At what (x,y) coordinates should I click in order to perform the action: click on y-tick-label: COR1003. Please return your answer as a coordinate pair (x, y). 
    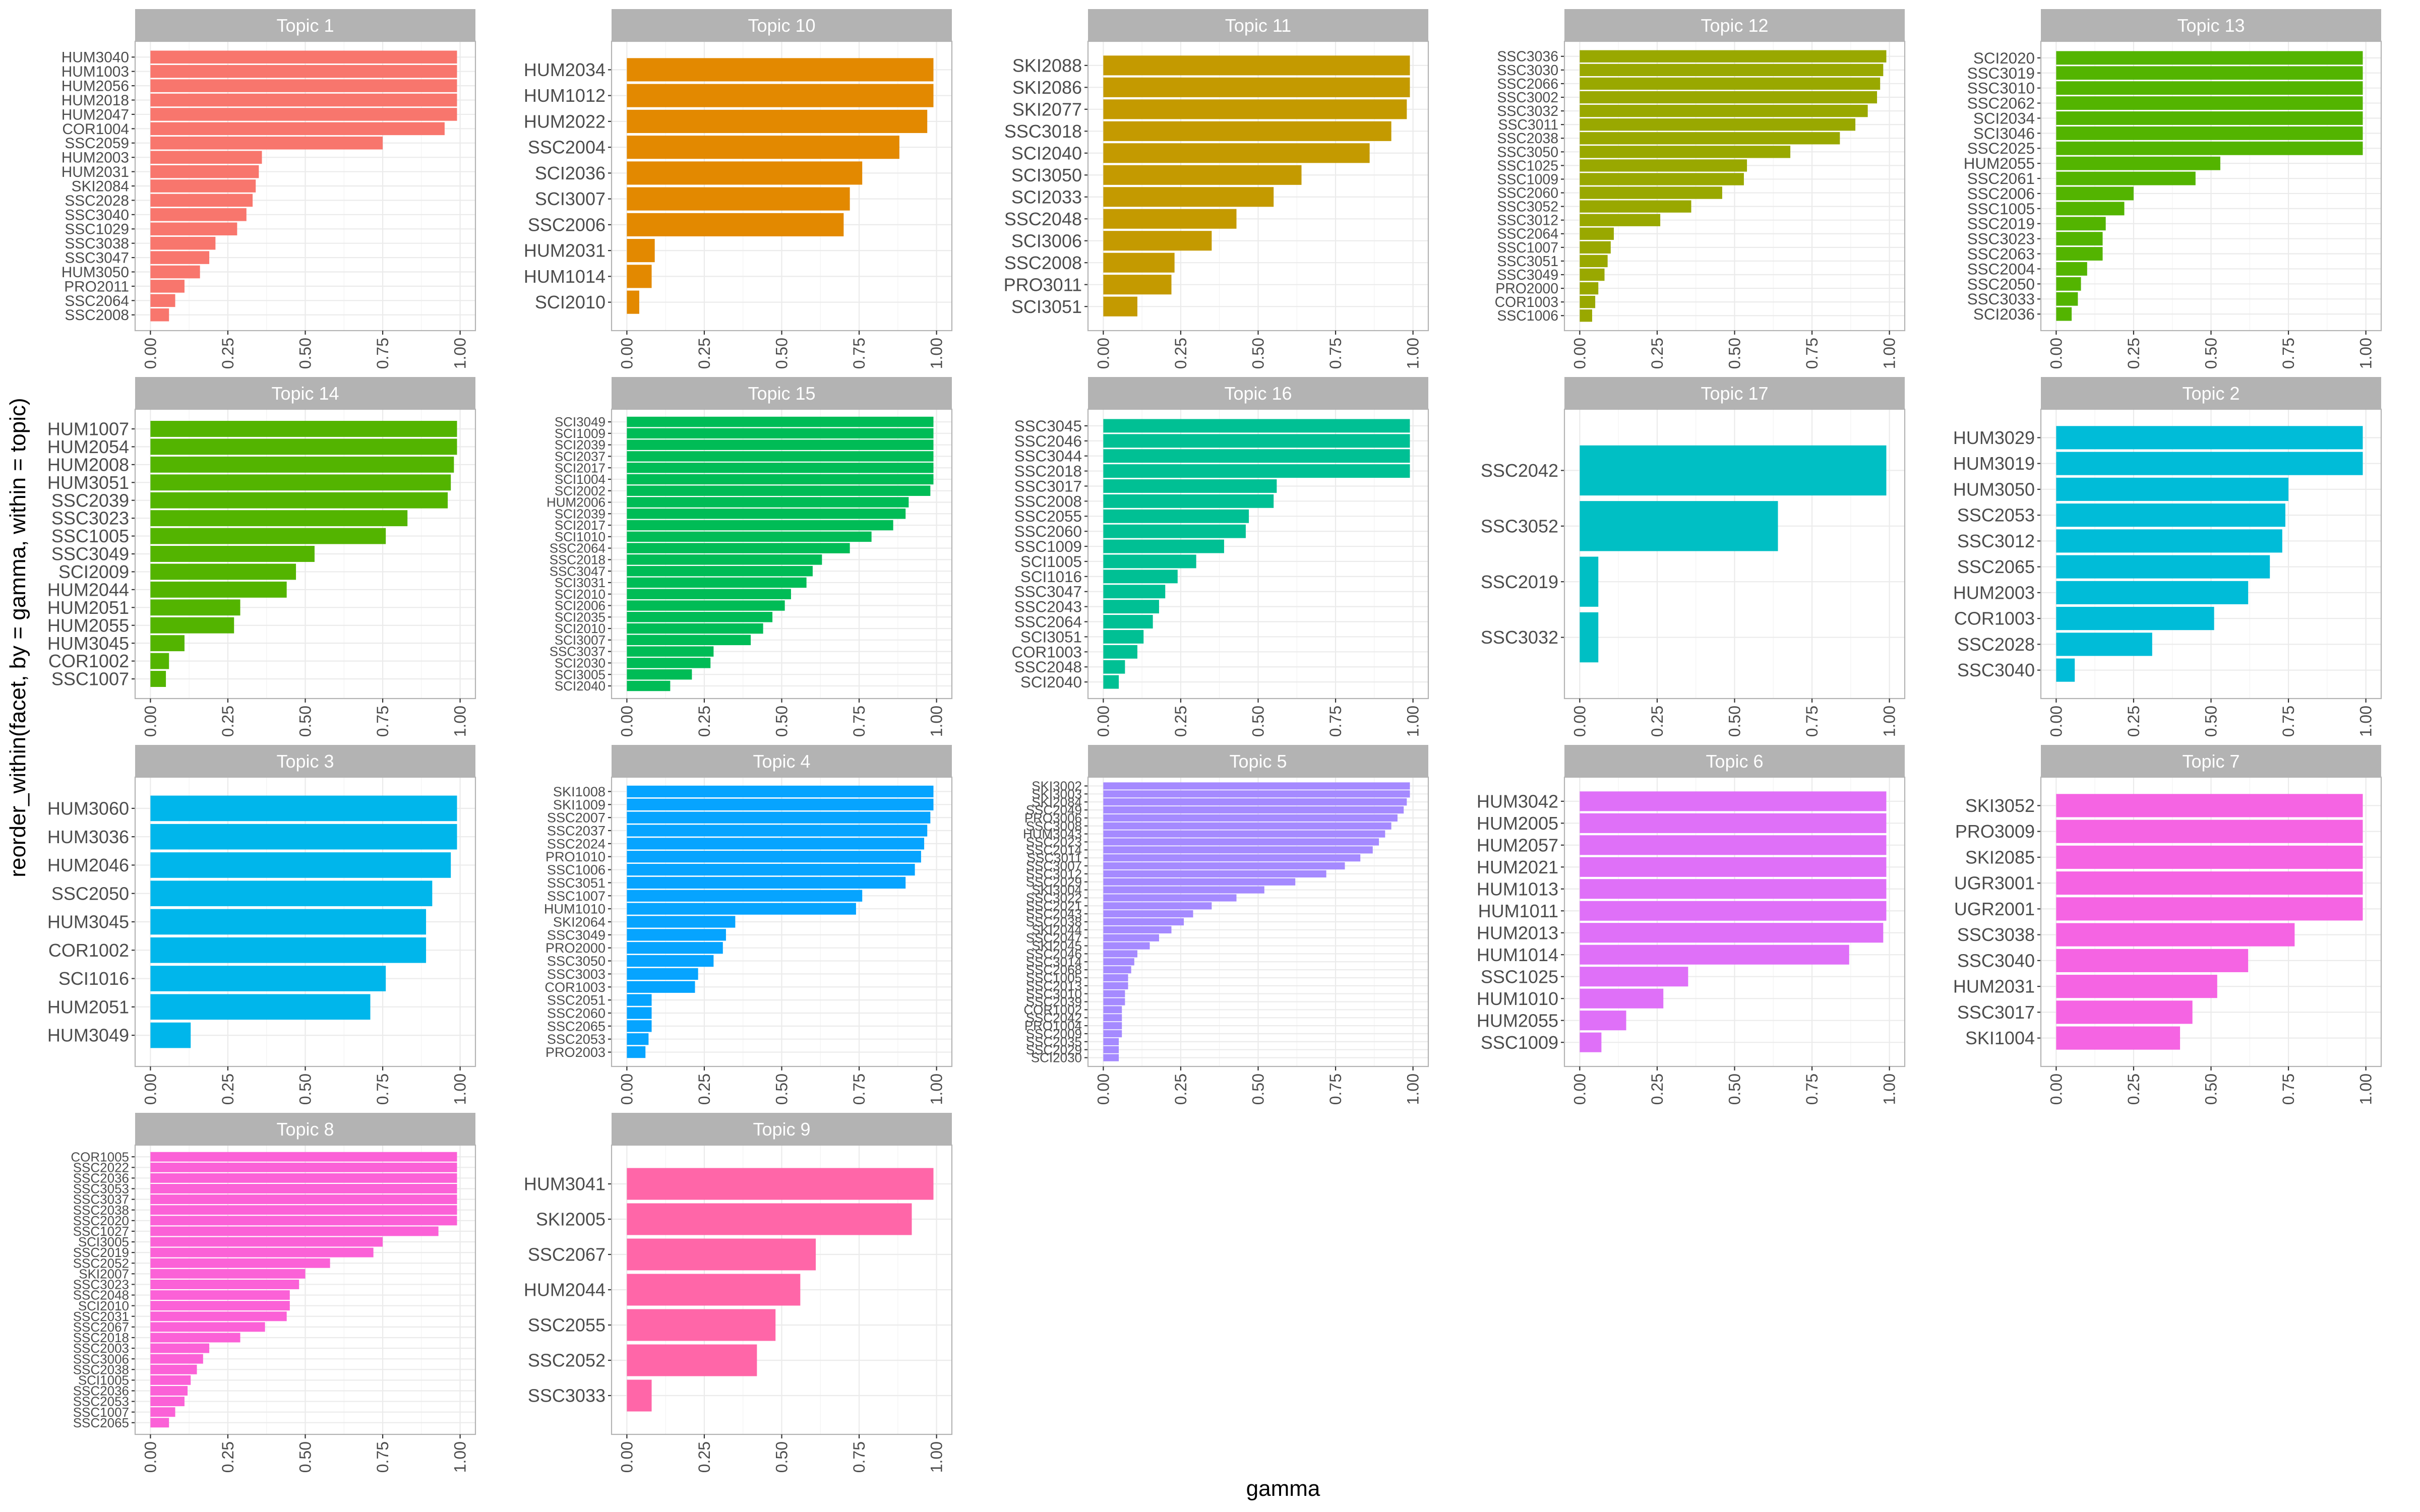
    Looking at the image, I should click on (1526, 302).